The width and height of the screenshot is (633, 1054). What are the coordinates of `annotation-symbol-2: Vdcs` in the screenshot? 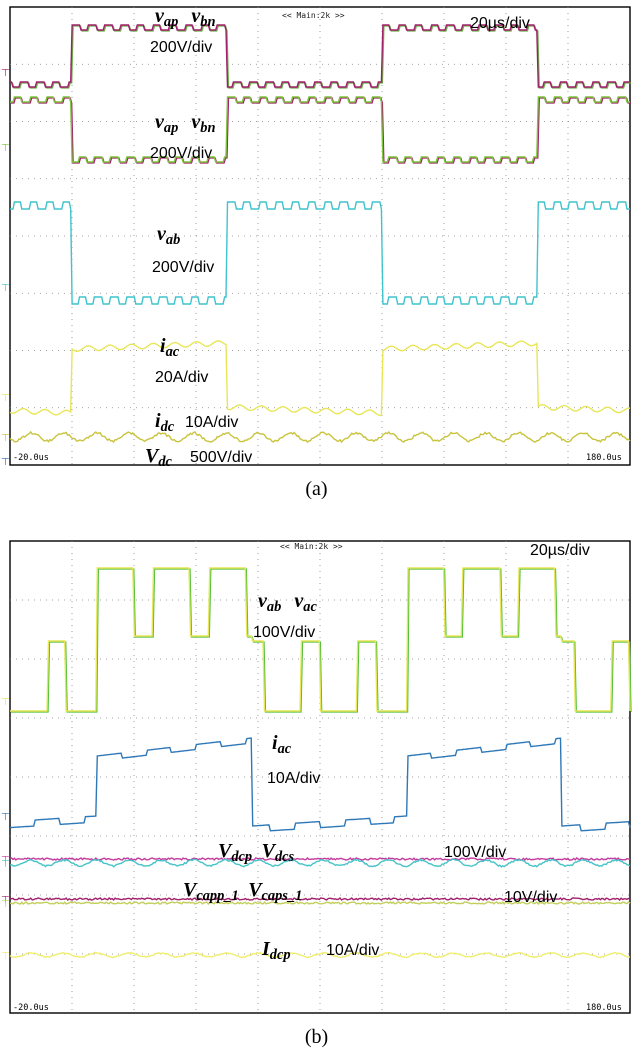 It's located at (278, 852).